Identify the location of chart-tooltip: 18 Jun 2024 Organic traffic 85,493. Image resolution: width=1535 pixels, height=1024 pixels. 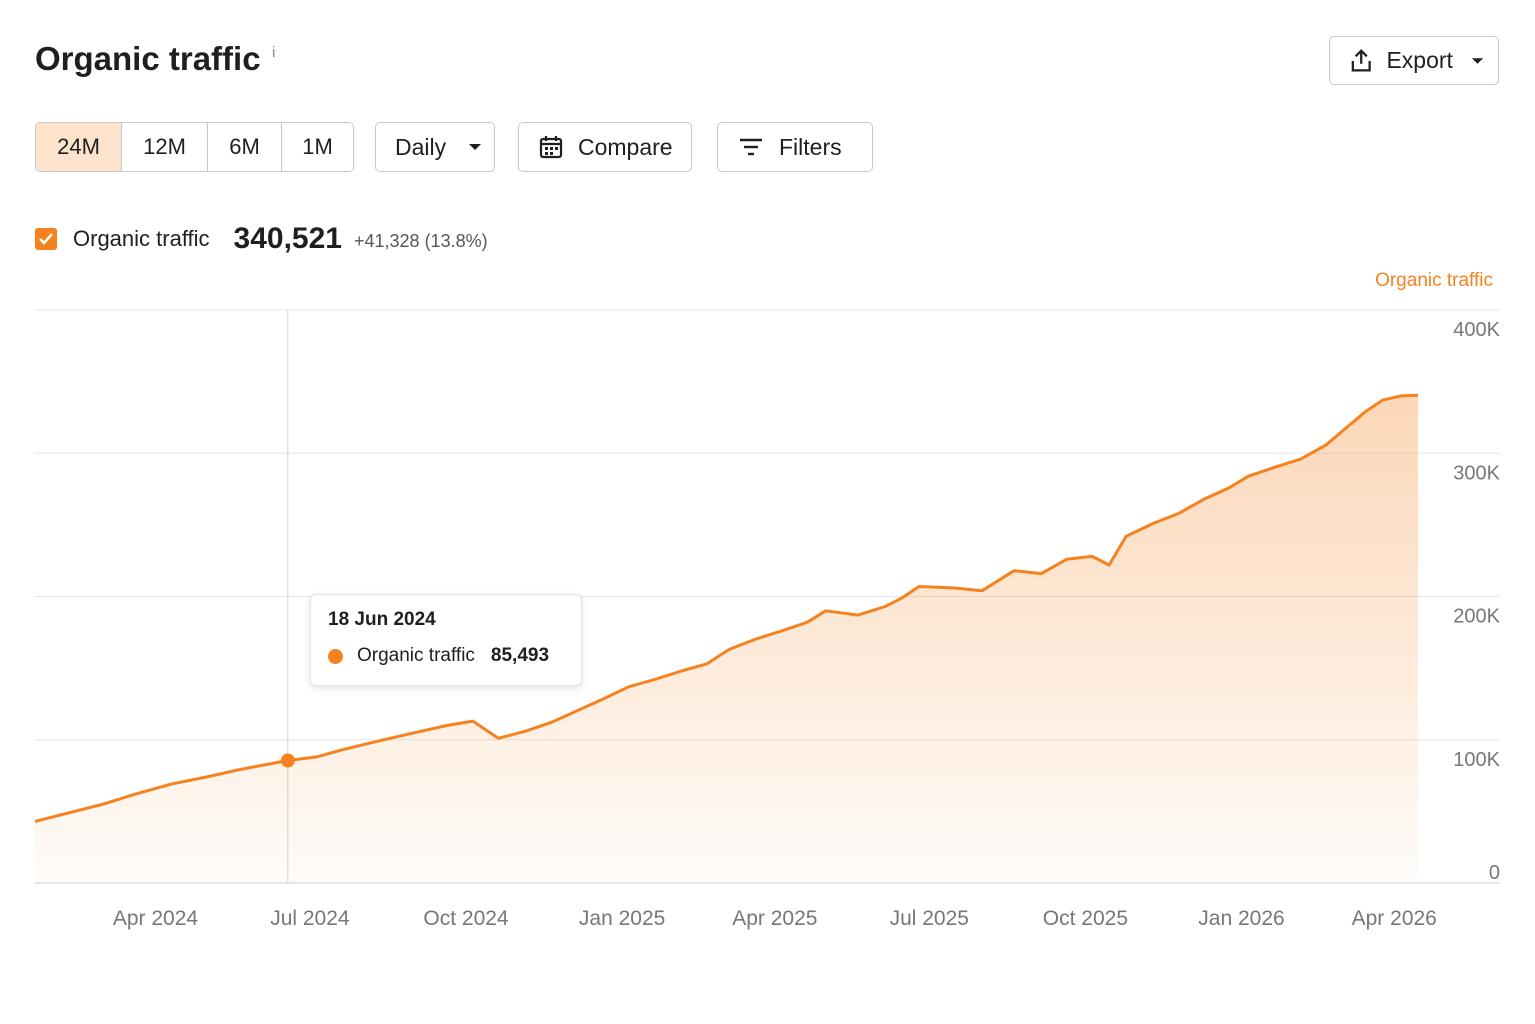
(446, 640).